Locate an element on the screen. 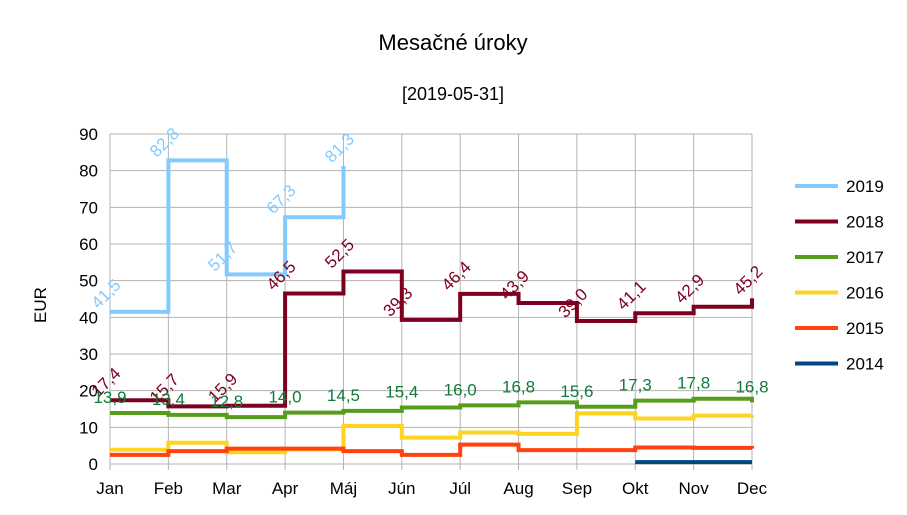 The height and width of the screenshot is (515, 907). legend-label: 2015 is located at coordinates (865, 328).